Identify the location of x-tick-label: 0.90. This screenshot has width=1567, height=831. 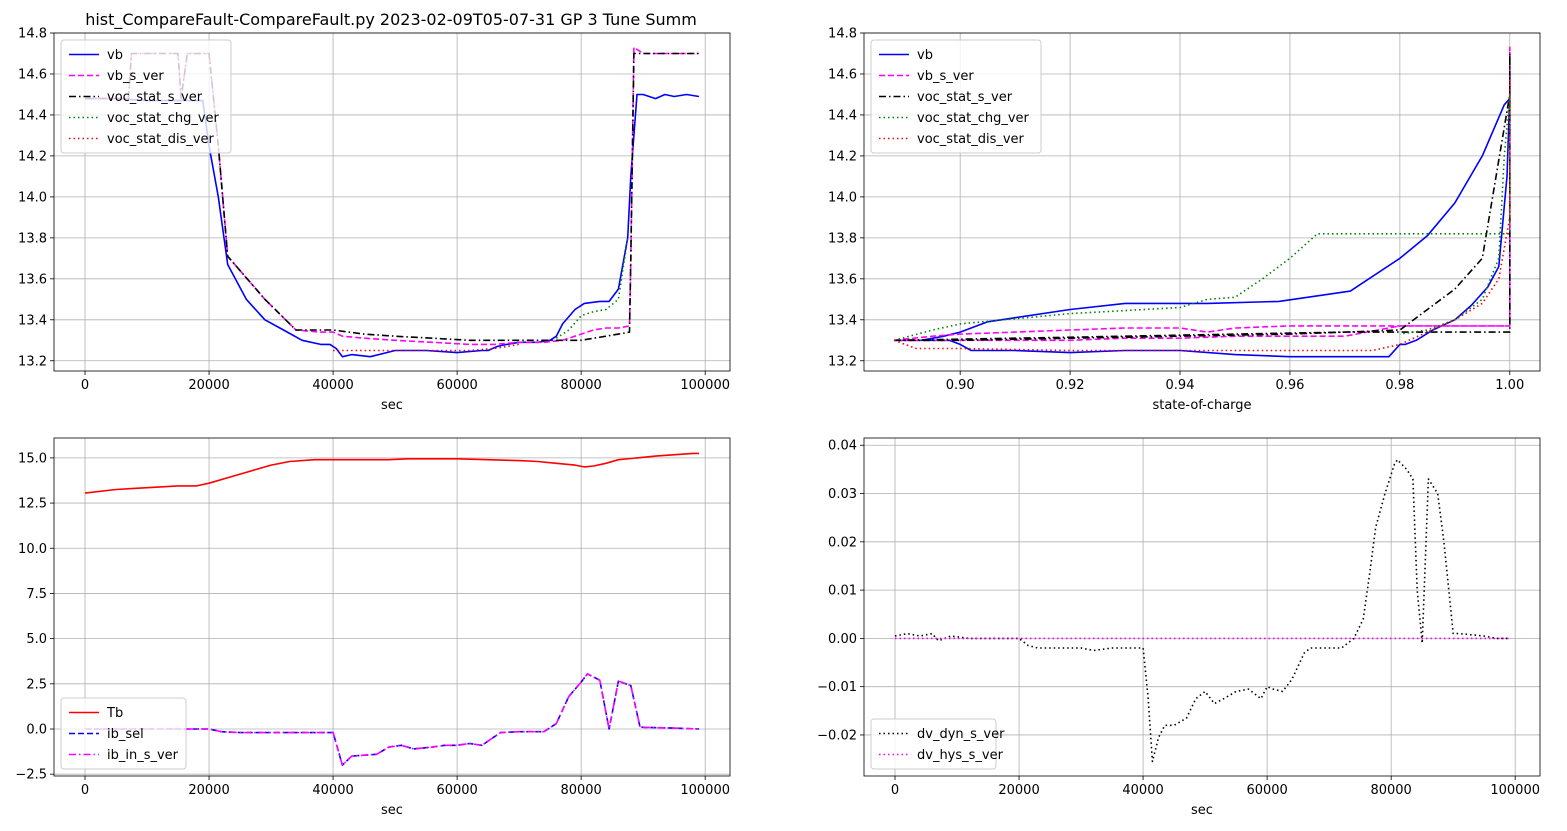
(960, 385).